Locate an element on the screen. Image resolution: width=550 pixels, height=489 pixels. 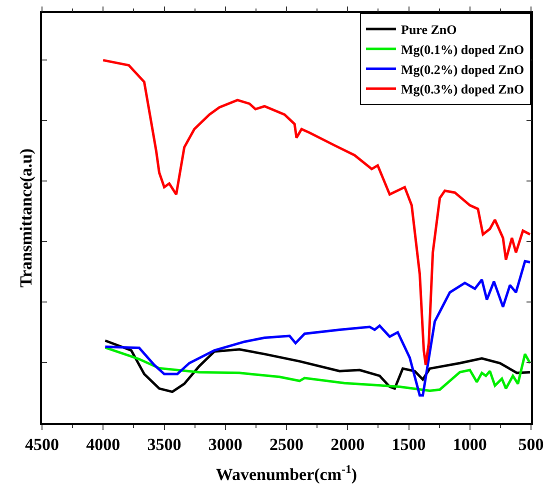
x-tick-label: 1500 is located at coordinates (409, 444).